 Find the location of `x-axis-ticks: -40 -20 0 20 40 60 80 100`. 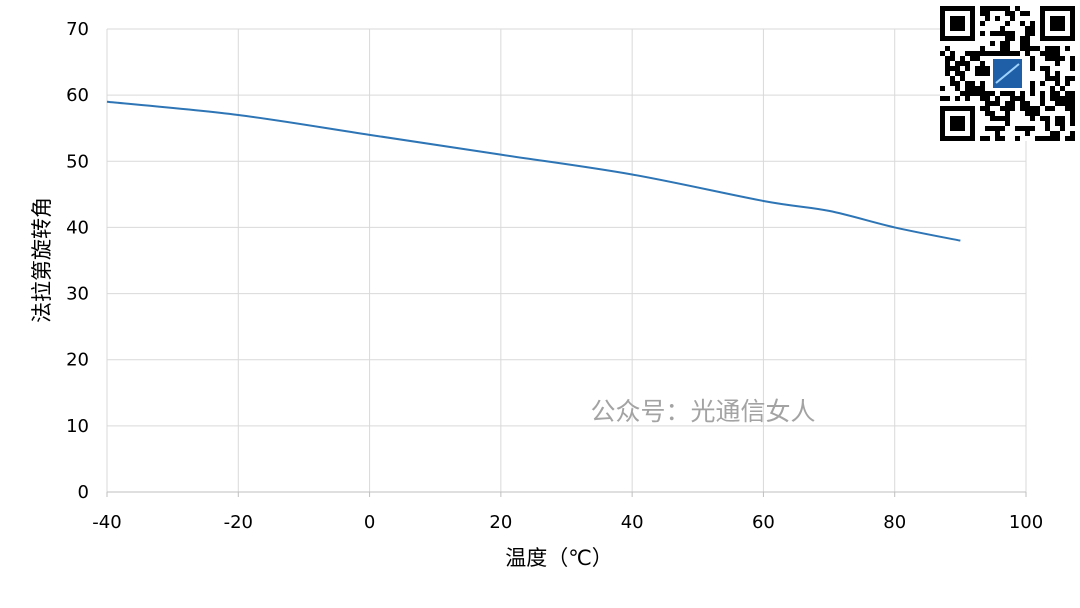

x-axis-ticks: -40 -20 0 20 40 60 80 100 is located at coordinates (567, 512).